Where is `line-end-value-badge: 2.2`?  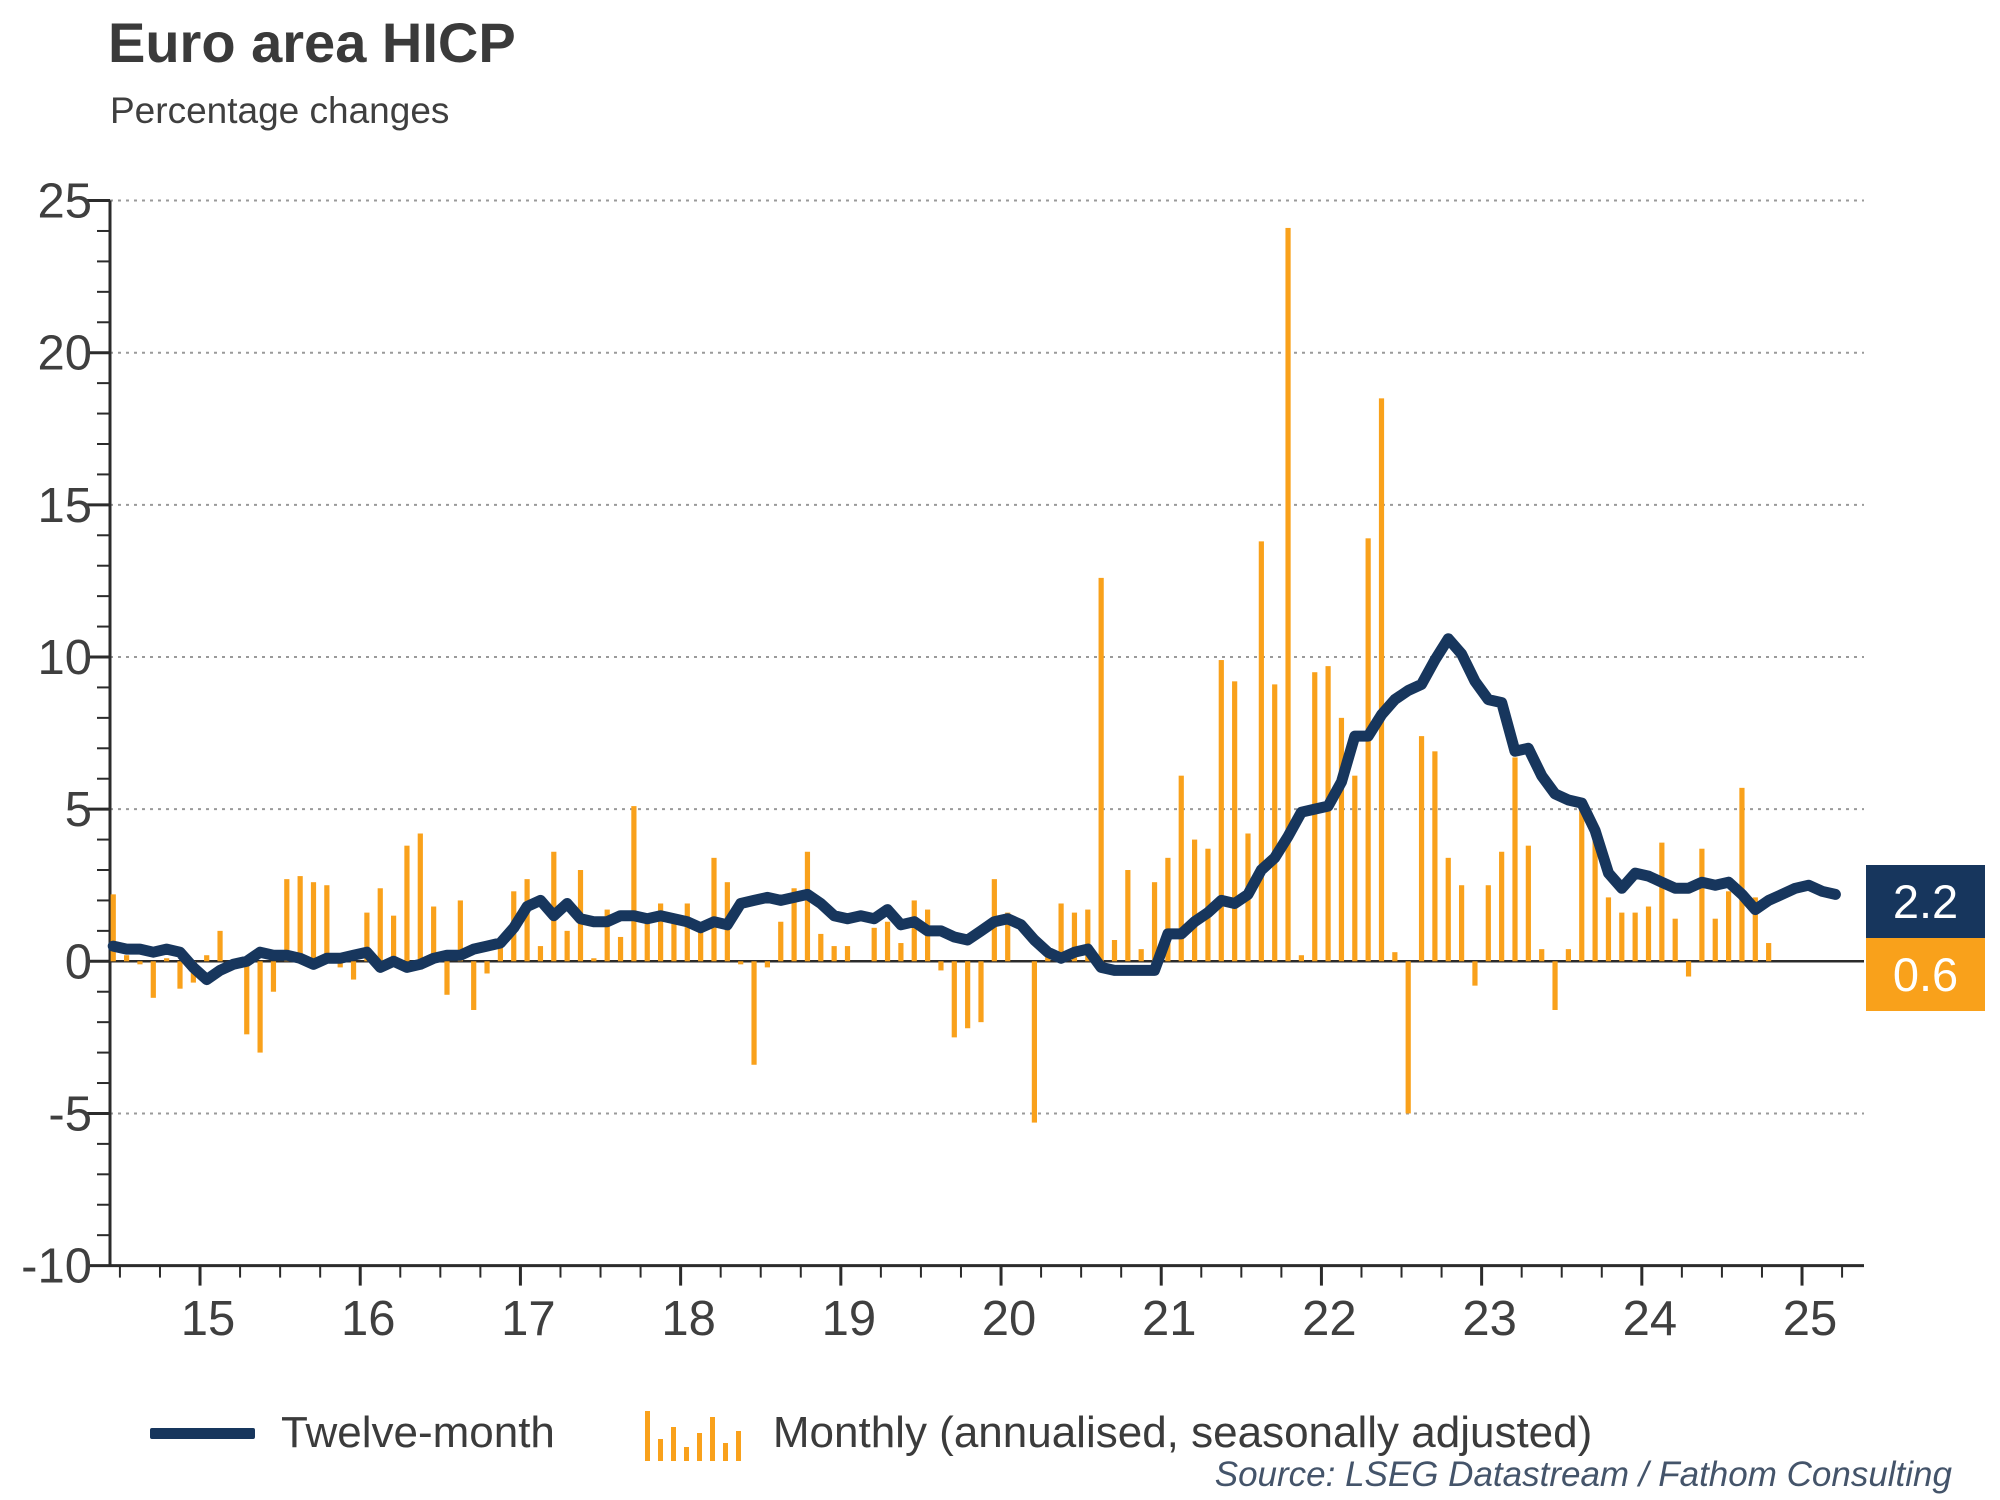
line-end-value-badge: 2.2 is located at coordinates (1925, 901).